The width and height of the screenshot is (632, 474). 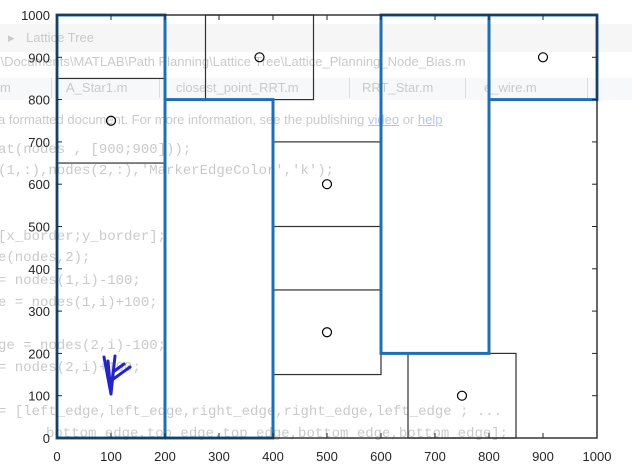 I want to click on x-tick-label: 600, so click(x=381, y=456).